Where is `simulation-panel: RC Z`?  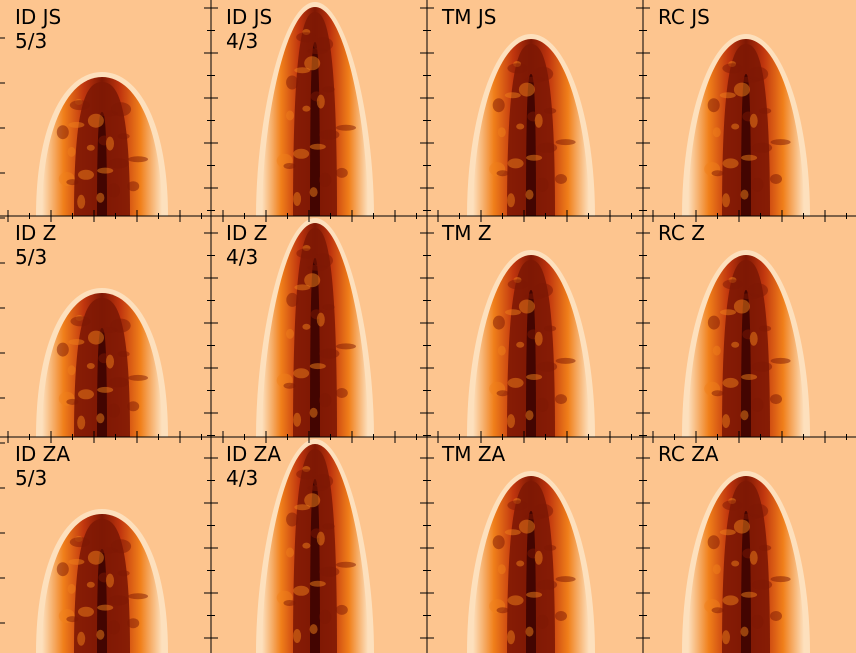
simulation-panel: RC Z is located at coordinates (749, 326).